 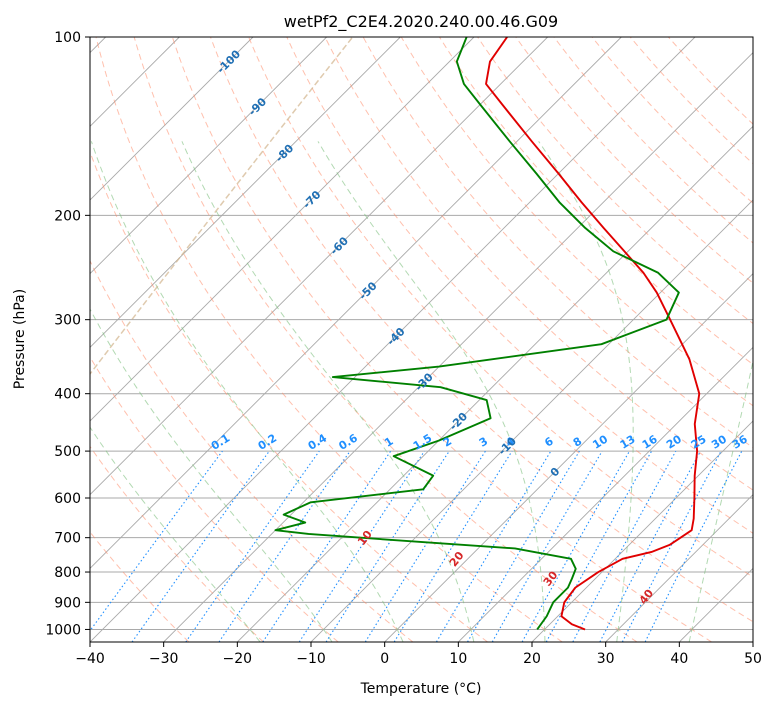 I want to click on y-tick-label: 1000, so click(x=63, y=630).